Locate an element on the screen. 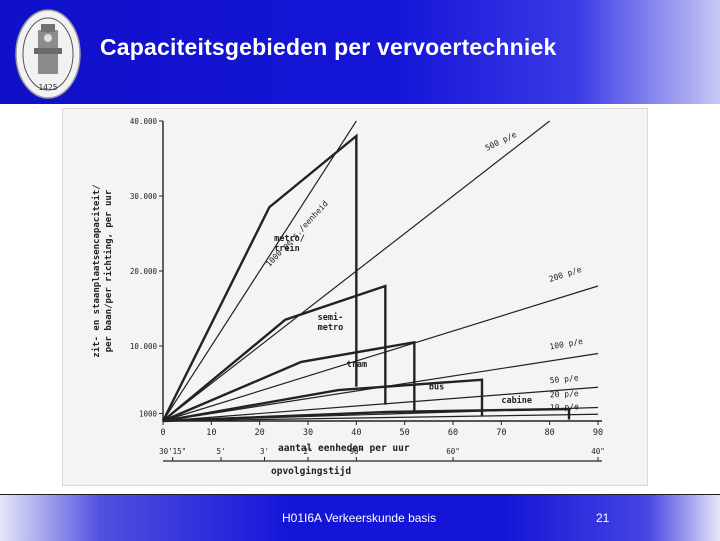 The width and height of the screenshot is (720, 541). y-tick-label: 20.000 is located at coordinates (144, 271).